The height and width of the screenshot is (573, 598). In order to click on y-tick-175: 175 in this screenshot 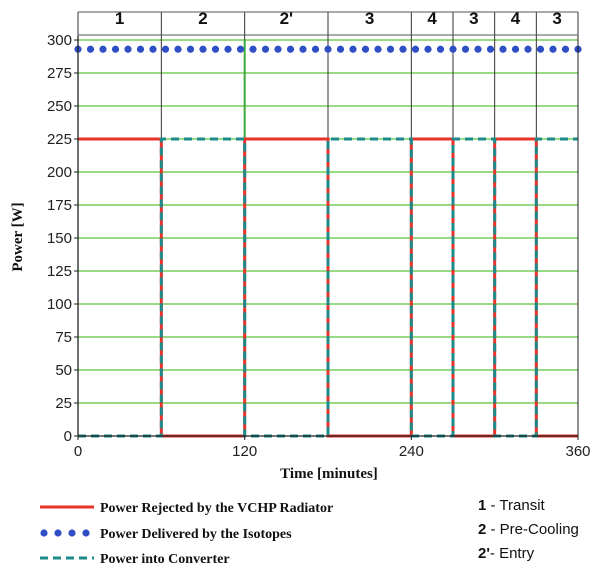, I will do `click(59, 205)`.